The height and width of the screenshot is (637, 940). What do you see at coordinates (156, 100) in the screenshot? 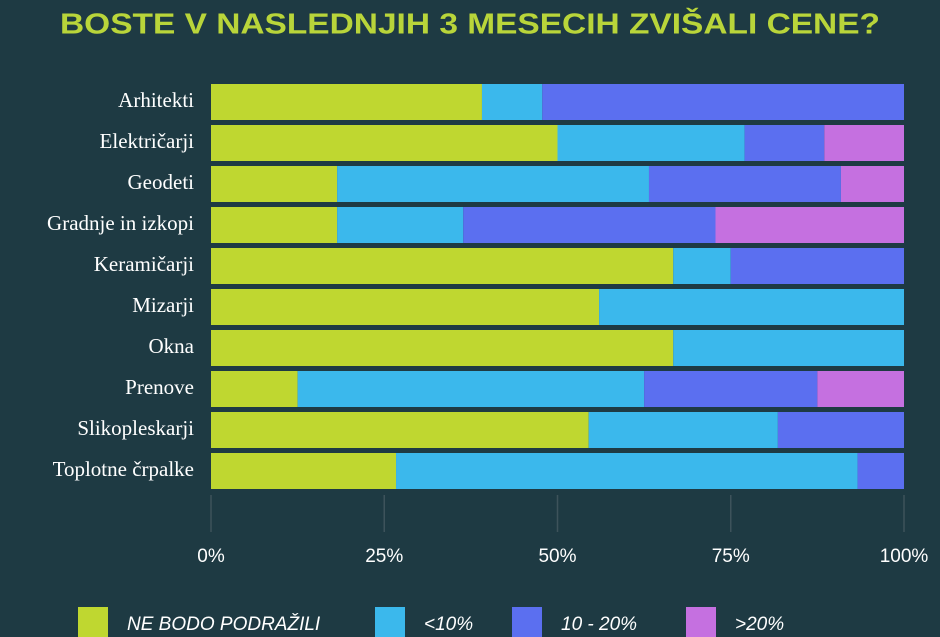
I see `category-label: Arhitekti` at bounding box center [156, 100].